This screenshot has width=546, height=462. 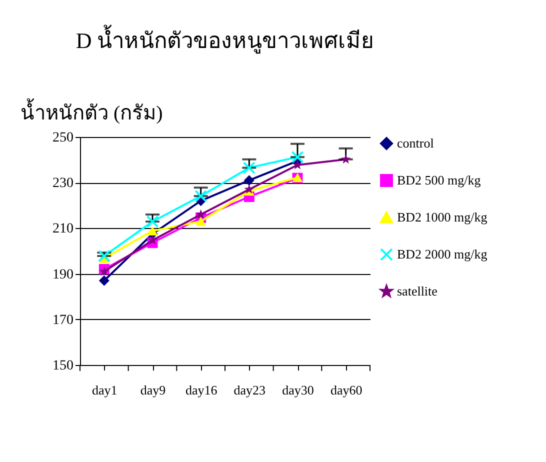 What do you see at coordinates (442, 254) in the screenshot?
I see `legend-label: BD2 2000 mg/kg` at bounding box center [442, 254].